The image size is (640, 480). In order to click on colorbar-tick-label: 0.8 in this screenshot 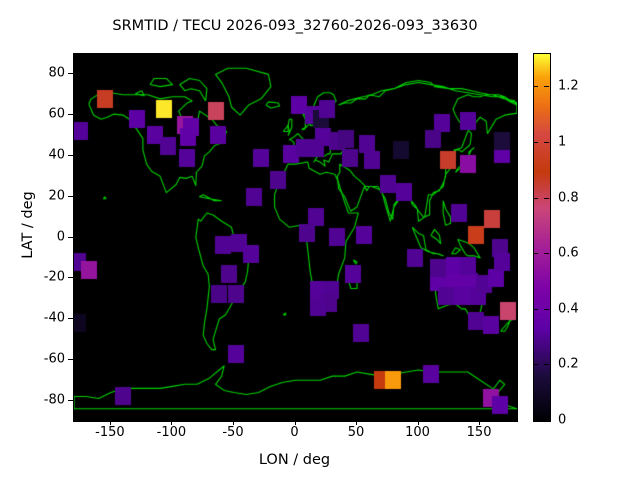, I will do `click(568, 198)`.